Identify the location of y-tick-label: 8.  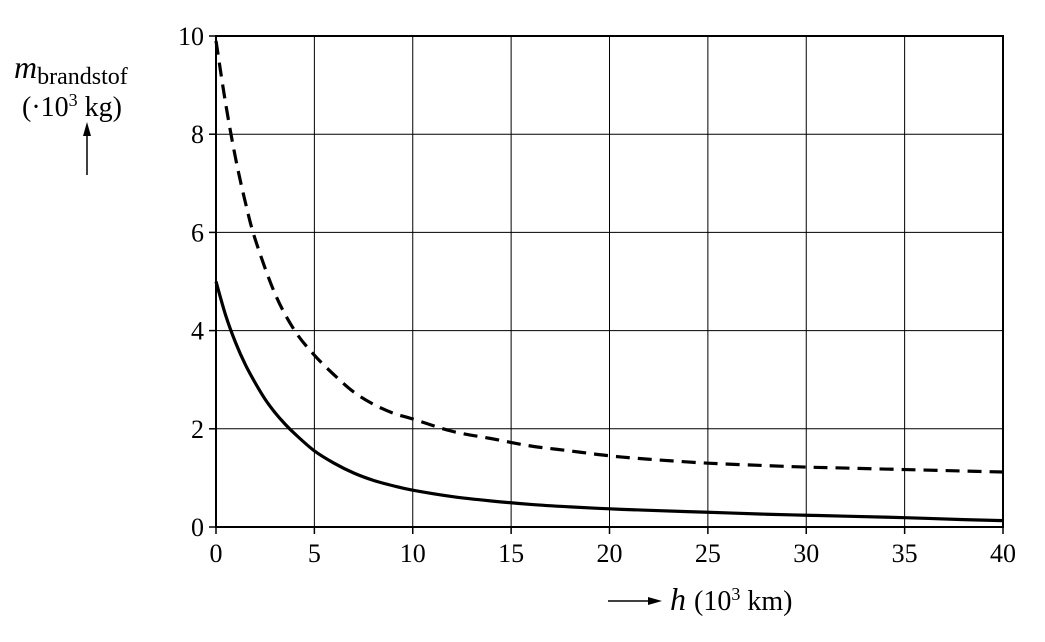
(197, 134).